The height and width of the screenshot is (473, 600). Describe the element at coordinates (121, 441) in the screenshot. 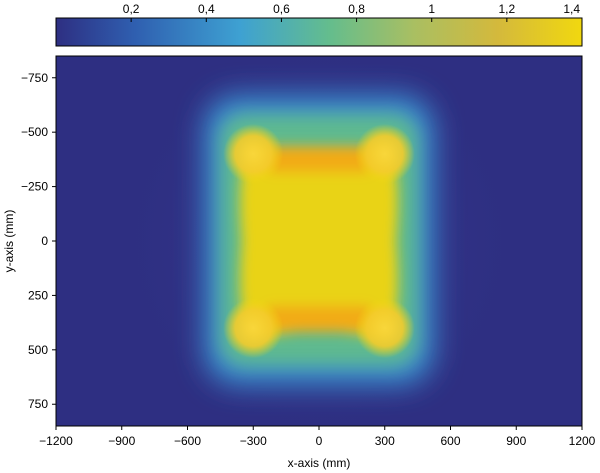

I see `x-tick-label: −900` at that location.